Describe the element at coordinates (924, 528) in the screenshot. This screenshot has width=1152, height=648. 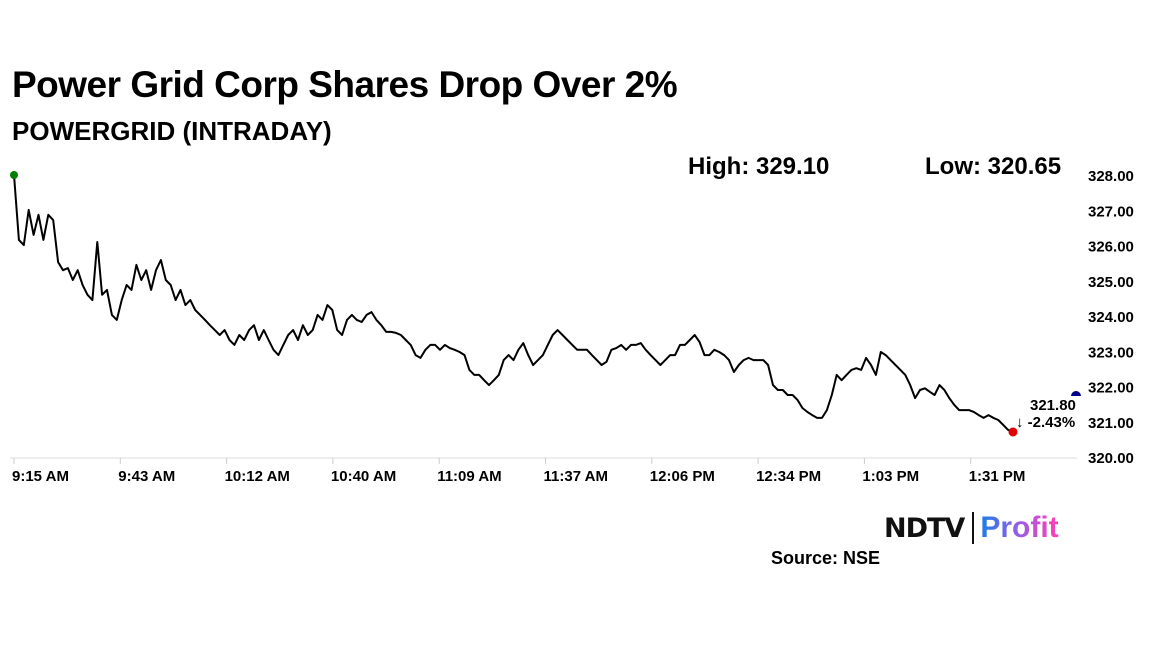
I see `logo-ndtv: NDTV` at that location.